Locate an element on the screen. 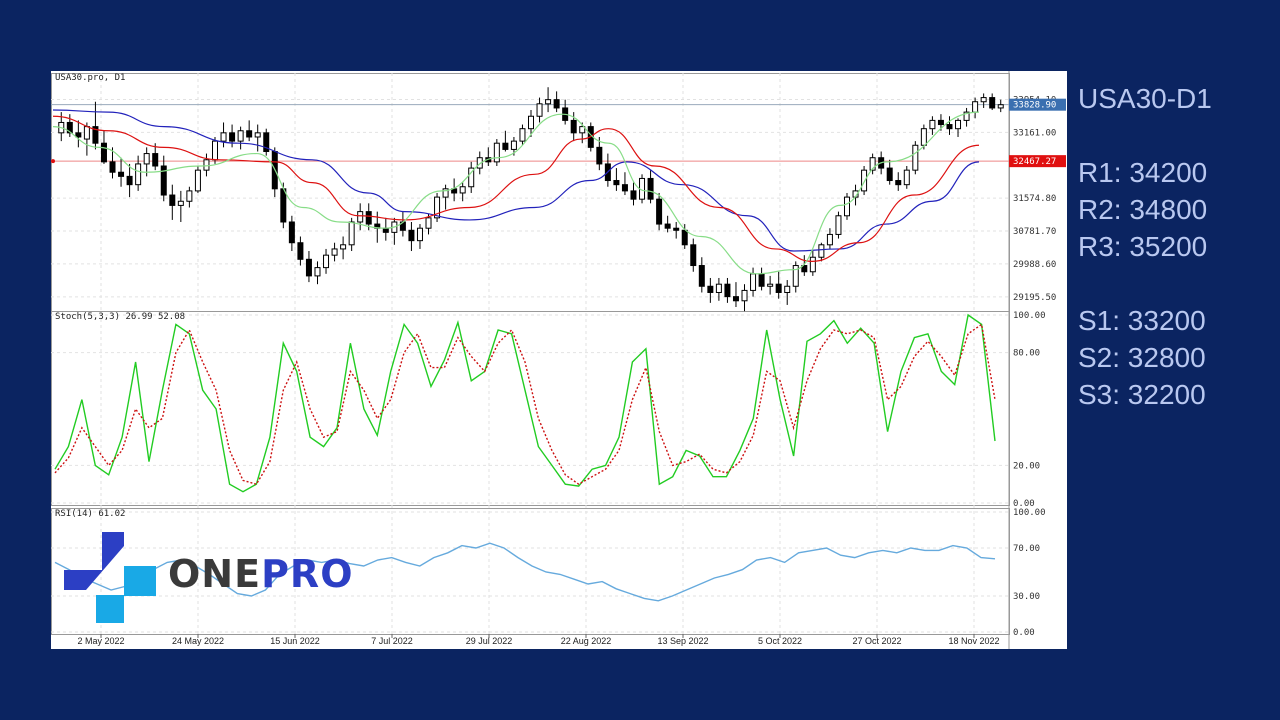 The image size is (1280, 720). onepro-logo-mark is located at coordinates (110, 577).